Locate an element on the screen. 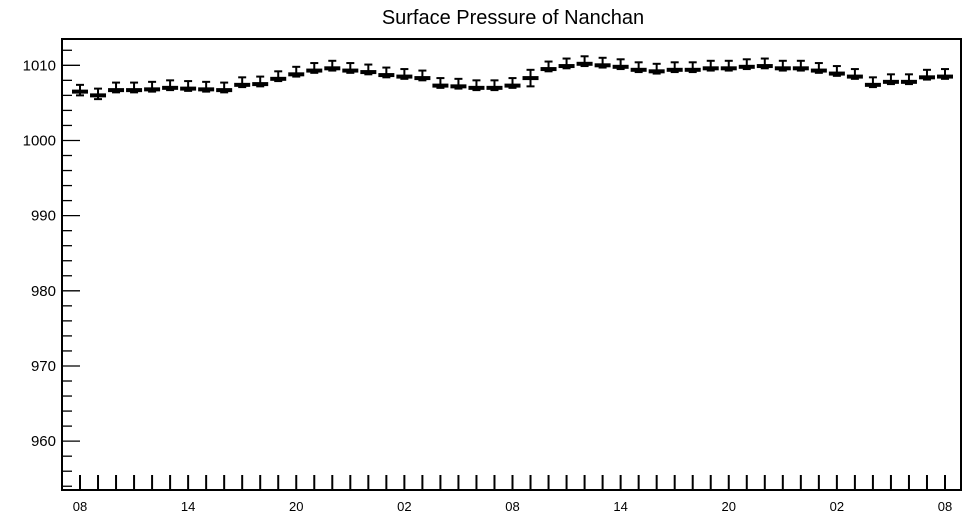 The image size is (968, 518). chart-title: Surface Pressure of Nanchan is located at coordinates (513, 18).